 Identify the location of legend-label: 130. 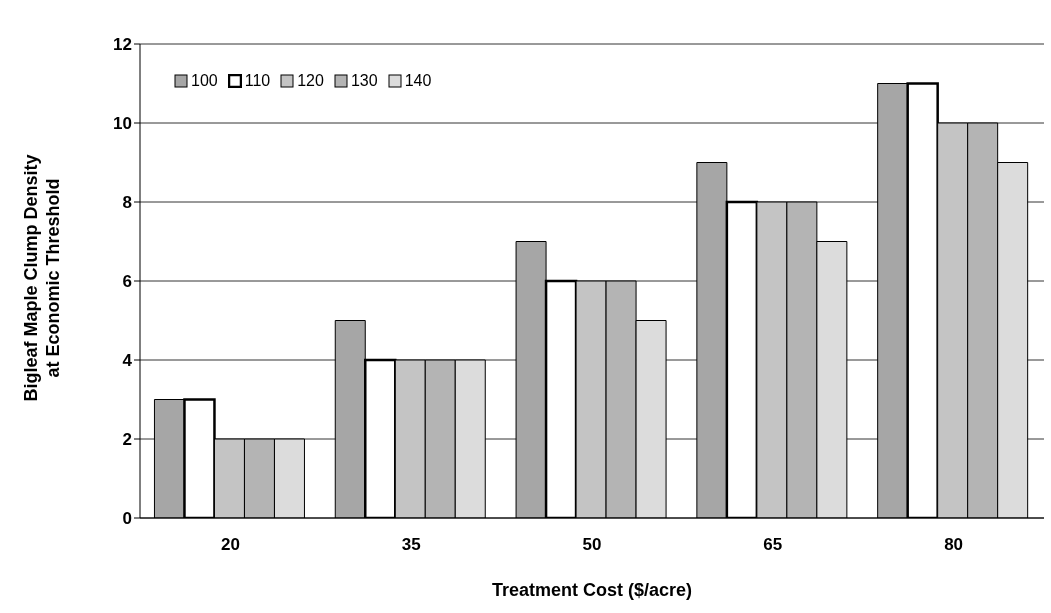
(364, 81).